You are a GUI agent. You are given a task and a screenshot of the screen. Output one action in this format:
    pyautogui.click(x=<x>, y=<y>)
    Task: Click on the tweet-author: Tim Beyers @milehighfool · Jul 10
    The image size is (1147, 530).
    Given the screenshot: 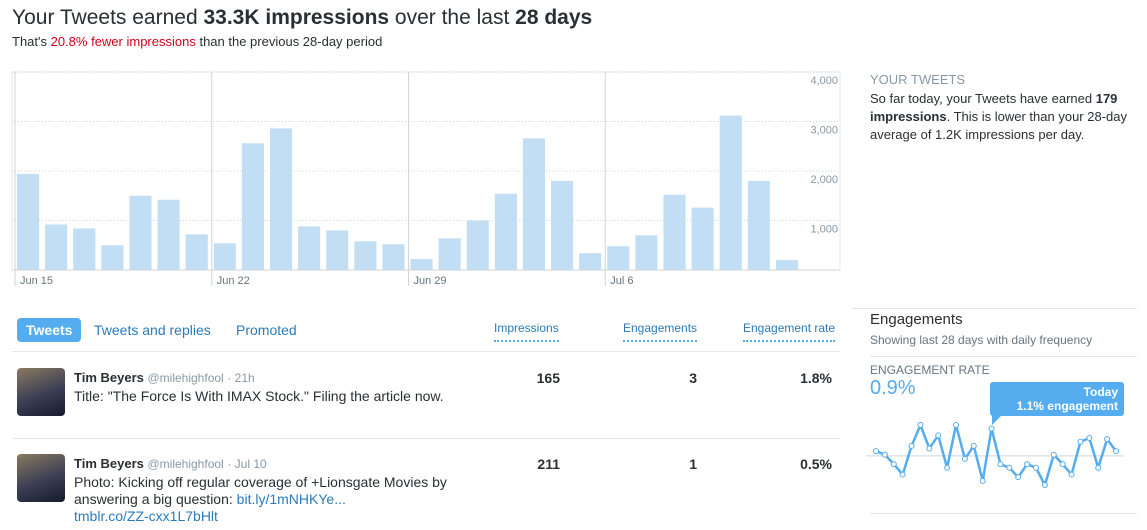 What is the action you would take?
    pyautogui.click(x=170, y=463)
    